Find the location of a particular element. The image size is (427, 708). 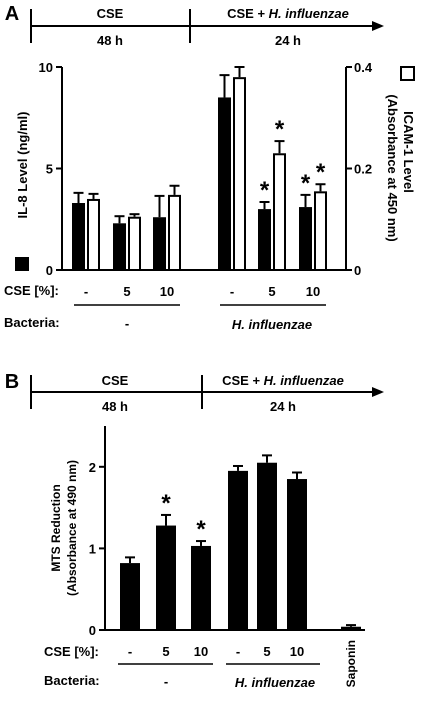

legend-open-swatch is located at coordinates (407, 73).